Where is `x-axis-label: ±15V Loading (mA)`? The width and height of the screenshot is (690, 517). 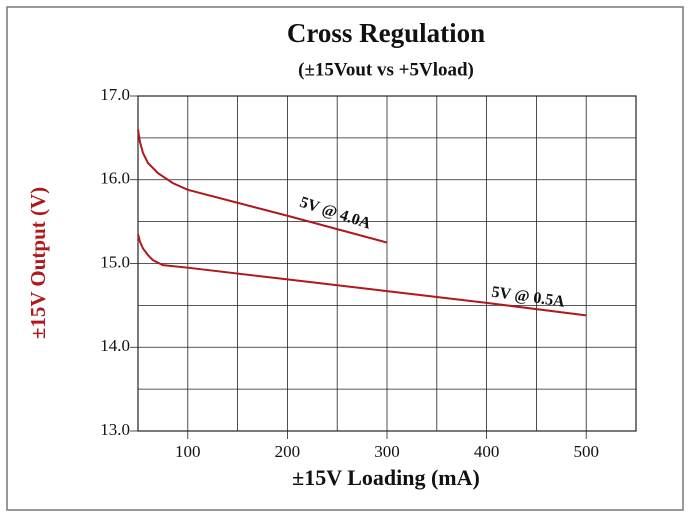
x-axis-label: ±15V Loading (mA) is located at coordinates (386, 477).